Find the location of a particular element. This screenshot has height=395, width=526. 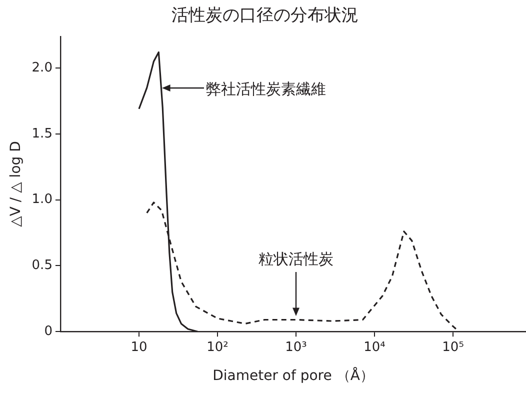

y-tick-label: 0.5 is located at coordinates (42, 266).